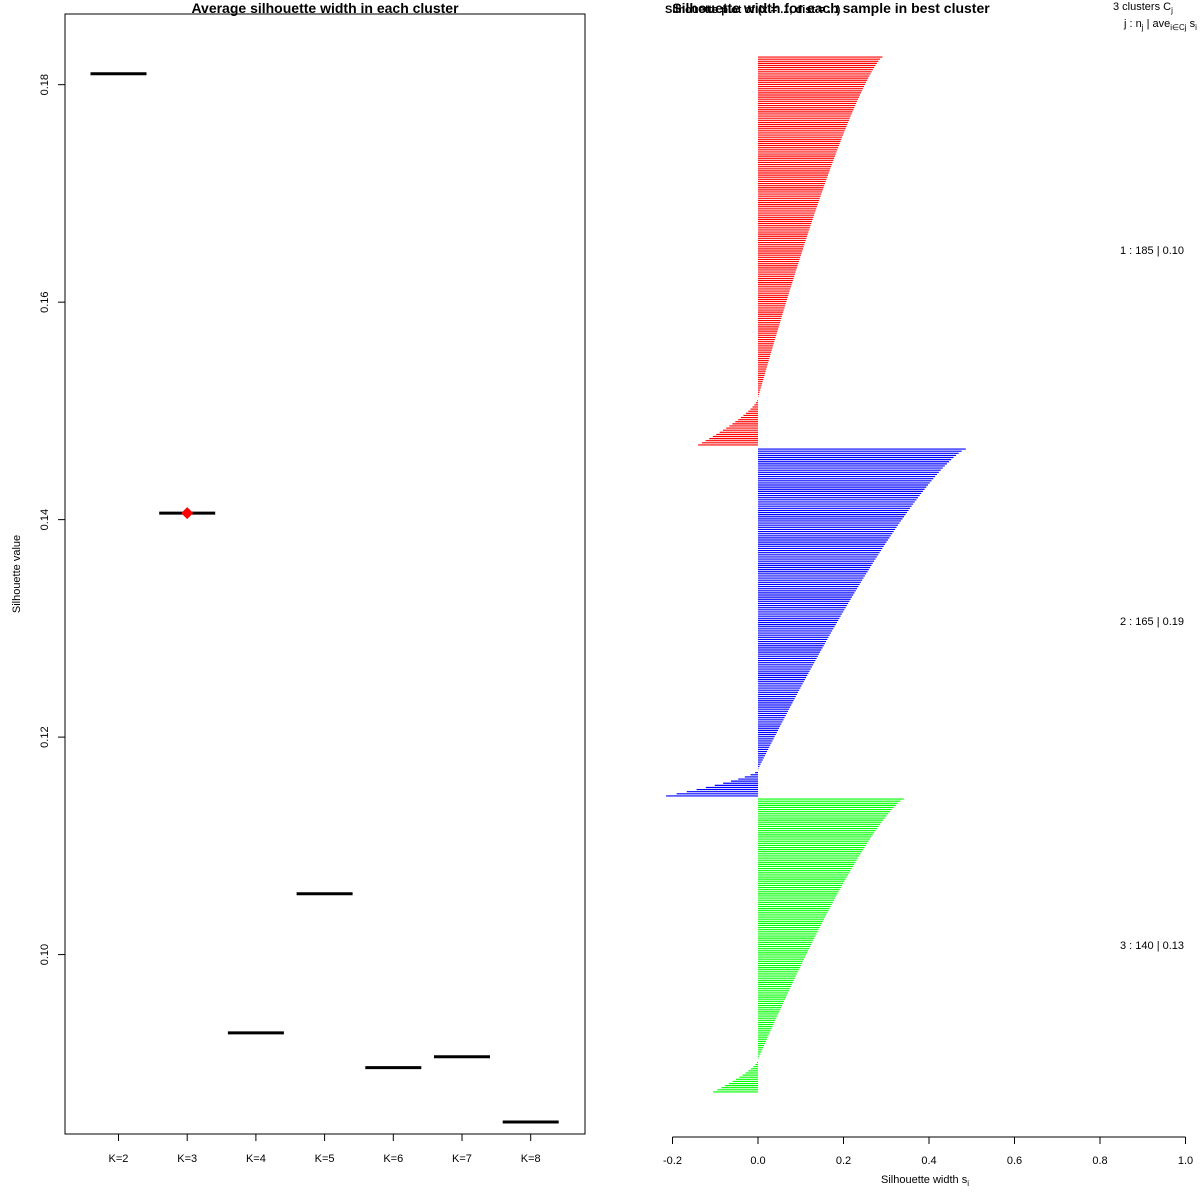 The height and width of the screenshot is (1200, 1200). What do you see at coordinates (968, 1183) in the screenshot?
I see `right-x-axis-label-sub: i` at bounding box center [968, 1183].